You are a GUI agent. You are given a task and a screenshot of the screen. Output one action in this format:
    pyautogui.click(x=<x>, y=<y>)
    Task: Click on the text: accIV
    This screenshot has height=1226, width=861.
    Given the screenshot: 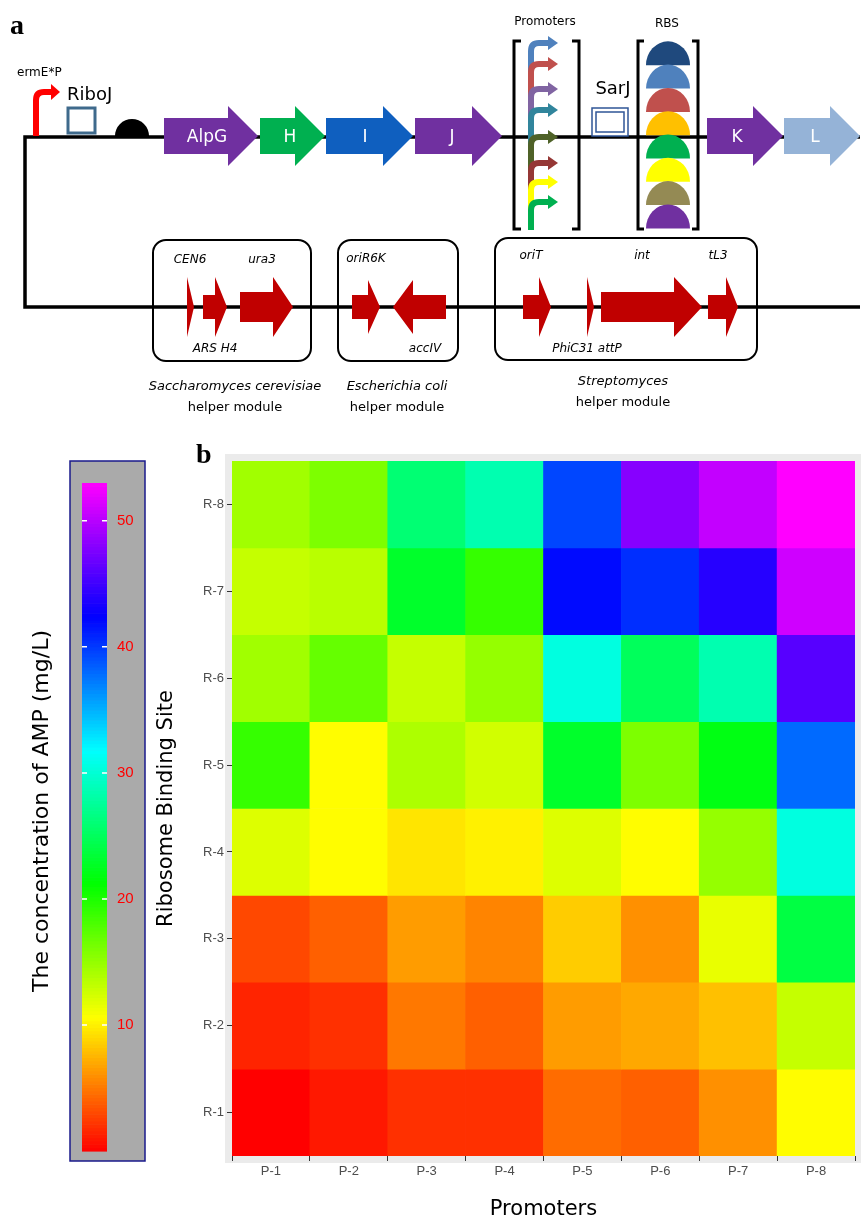 What is the action you would take?
    pyautogui.click(x=425, y=348)
    